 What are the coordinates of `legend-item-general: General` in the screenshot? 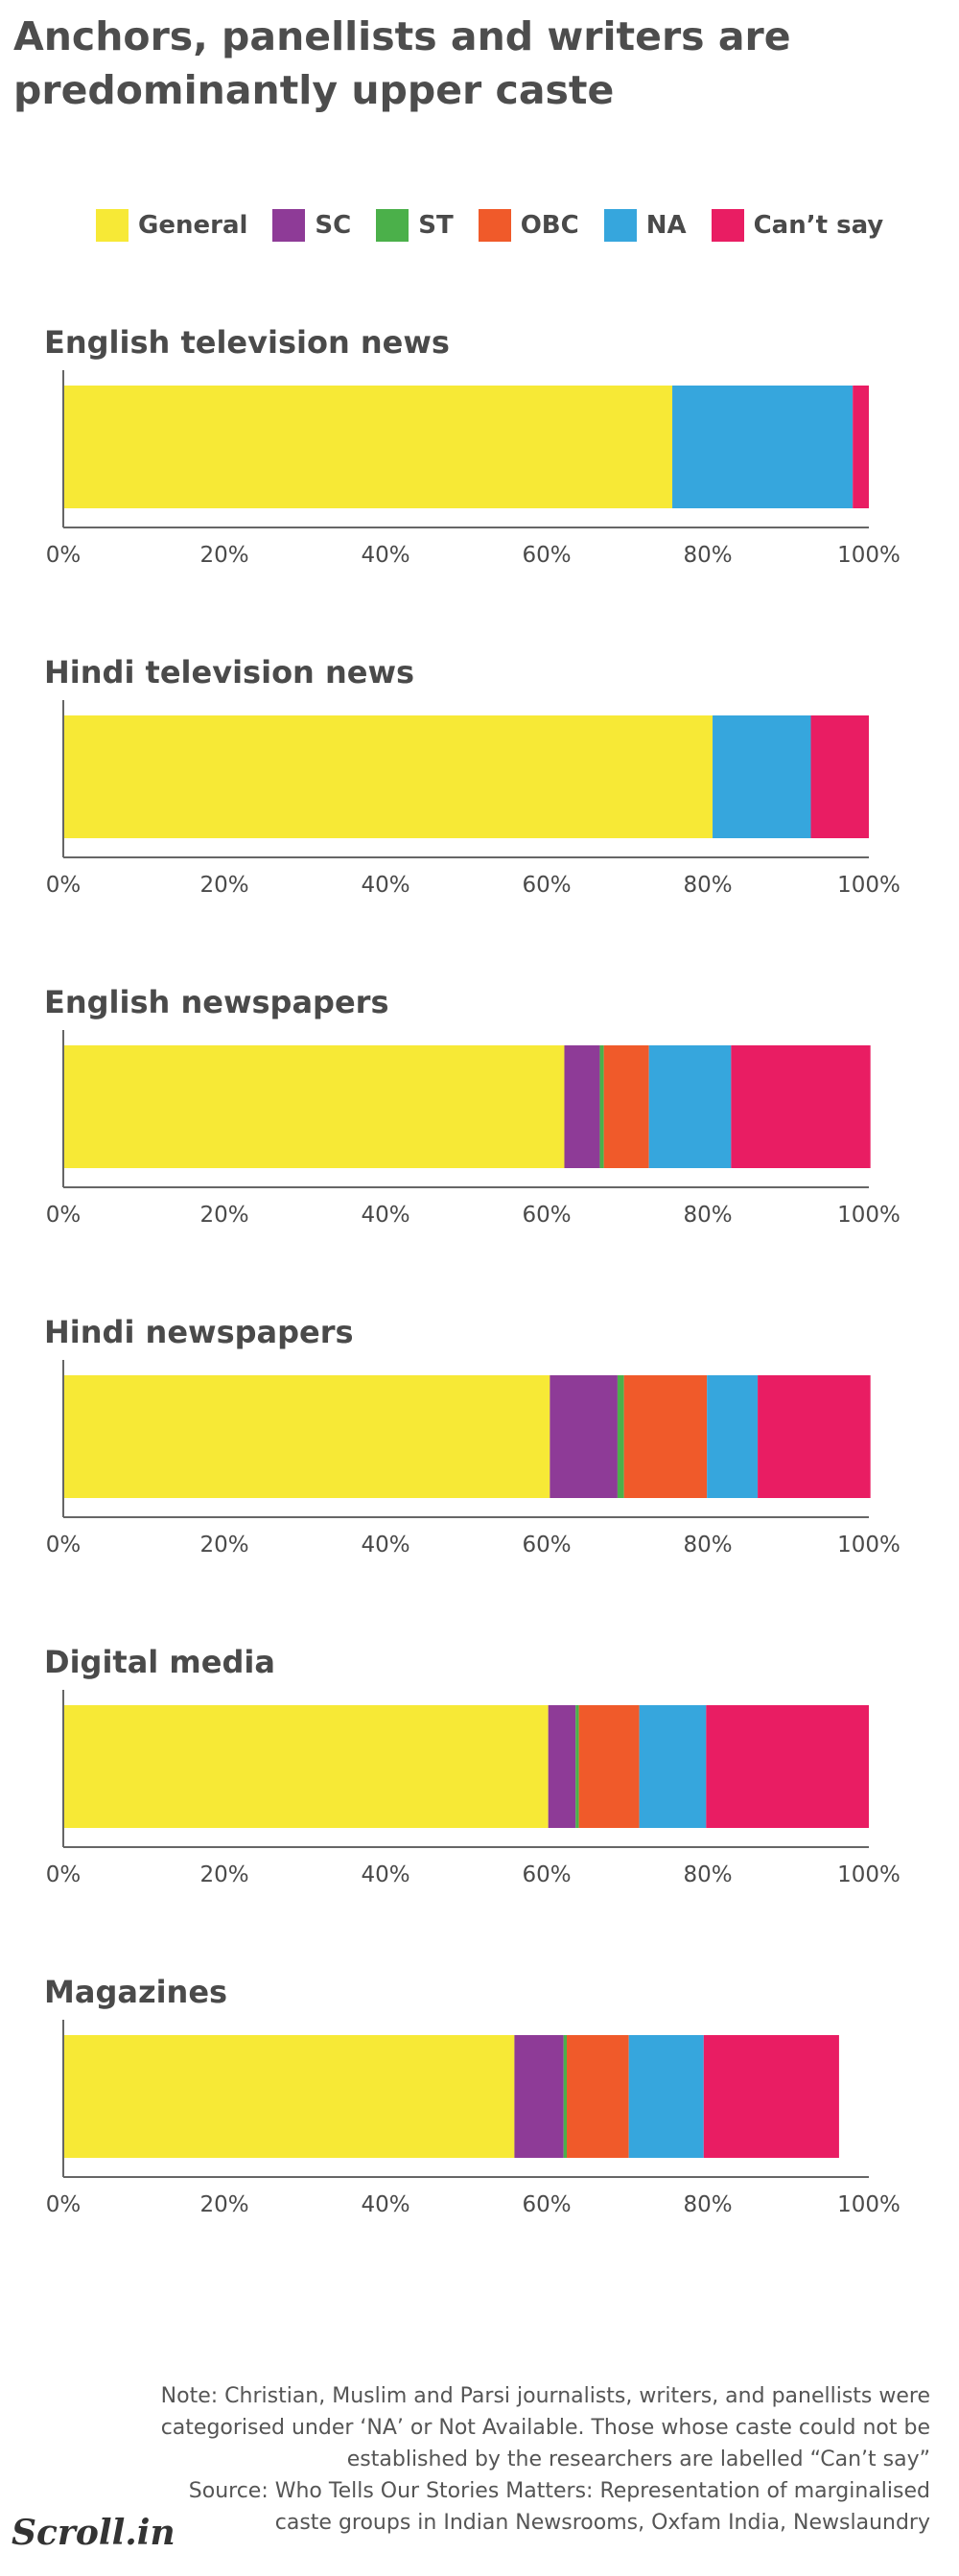 It's located at (171, 225).